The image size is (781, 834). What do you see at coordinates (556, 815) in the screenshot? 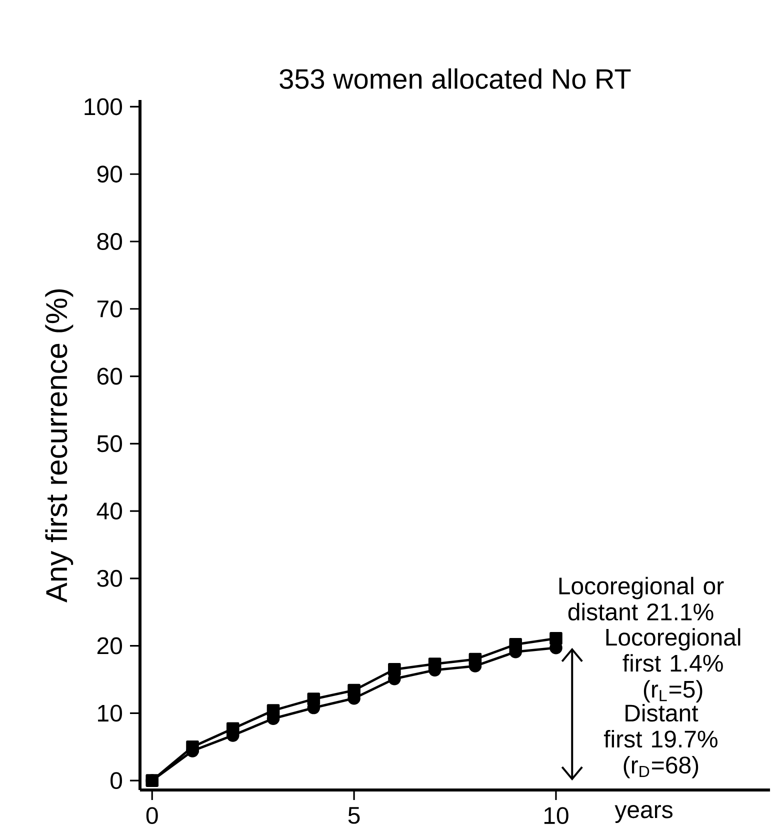
I see `x-tick-label: 10` at bounding box center [556, 815].